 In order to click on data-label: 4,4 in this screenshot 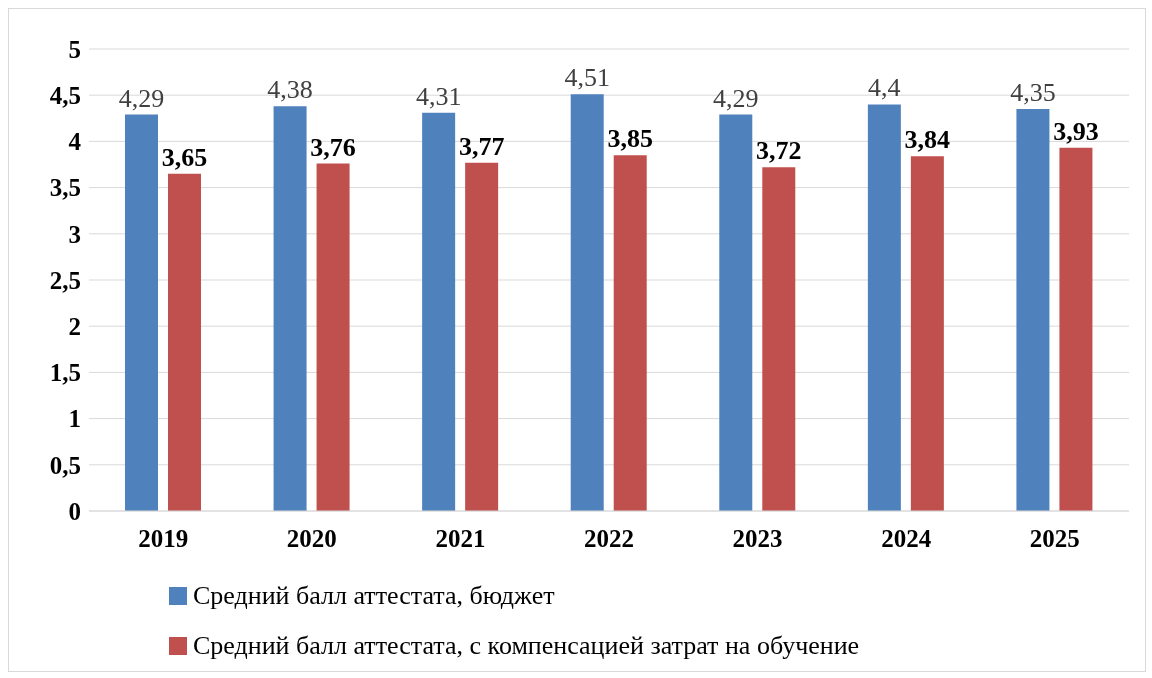, I will do `click(884, 88)`.